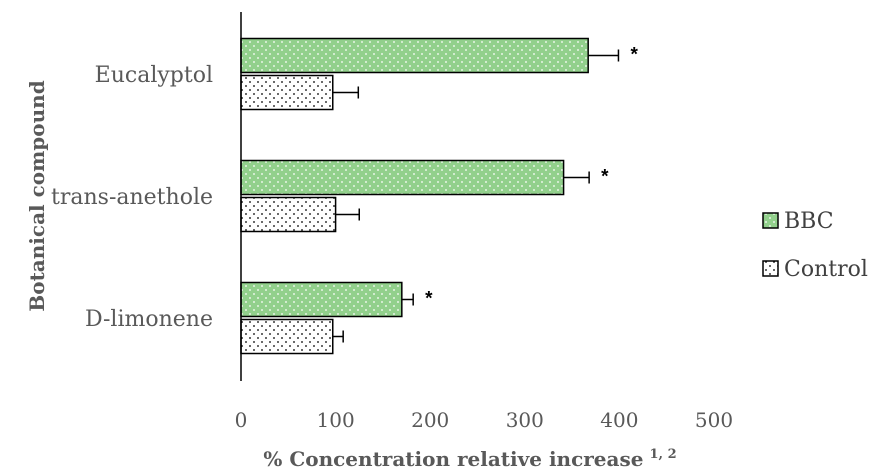  I want to click on legend: BBC Control, so click(815, 245).